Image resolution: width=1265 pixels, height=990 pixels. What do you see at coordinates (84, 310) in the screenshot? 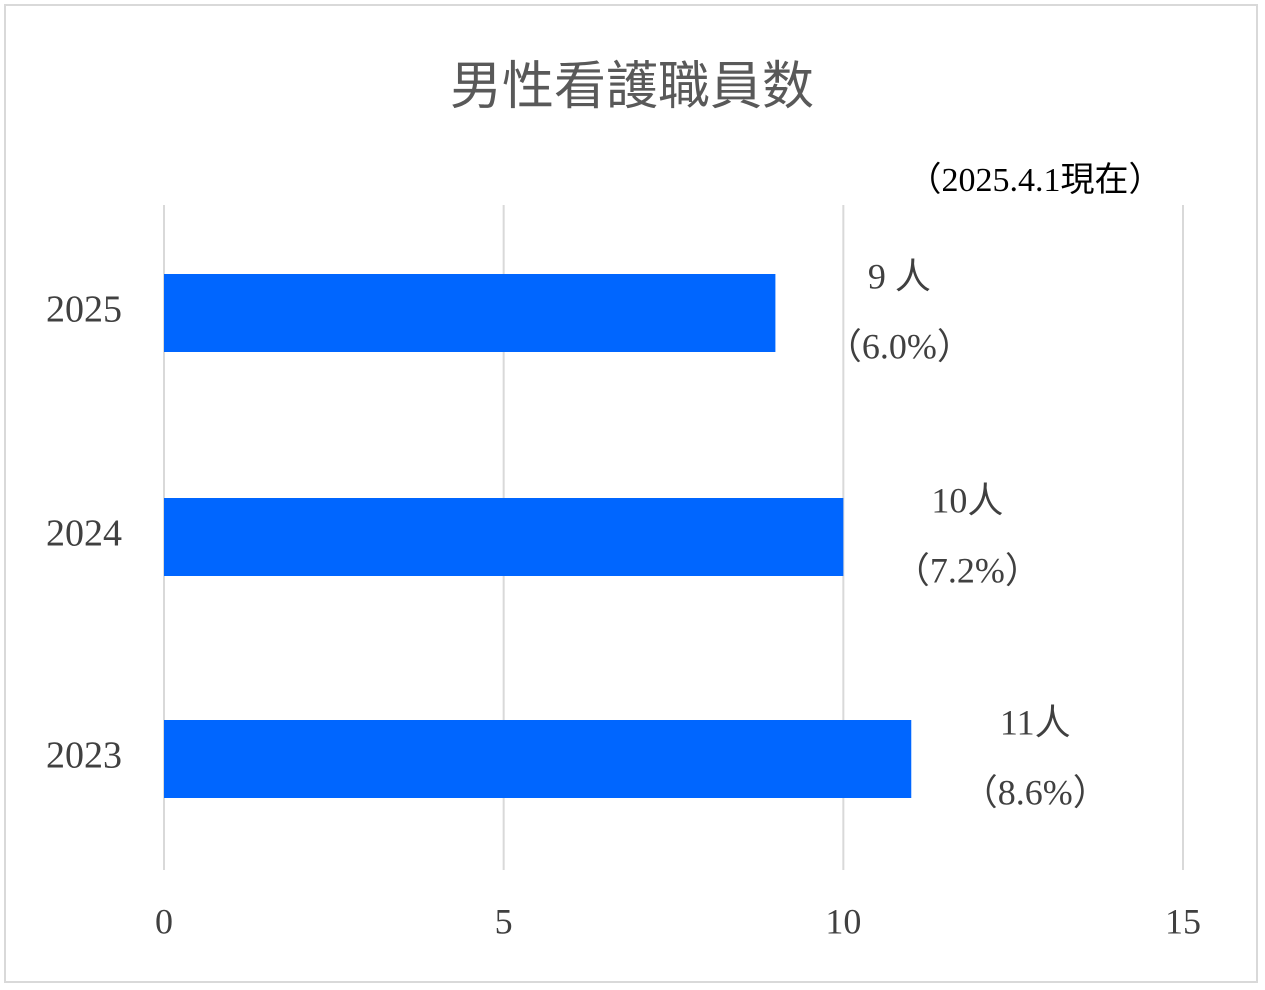
I see `y-tick-label: 2025` at bounding box center [84, 310].